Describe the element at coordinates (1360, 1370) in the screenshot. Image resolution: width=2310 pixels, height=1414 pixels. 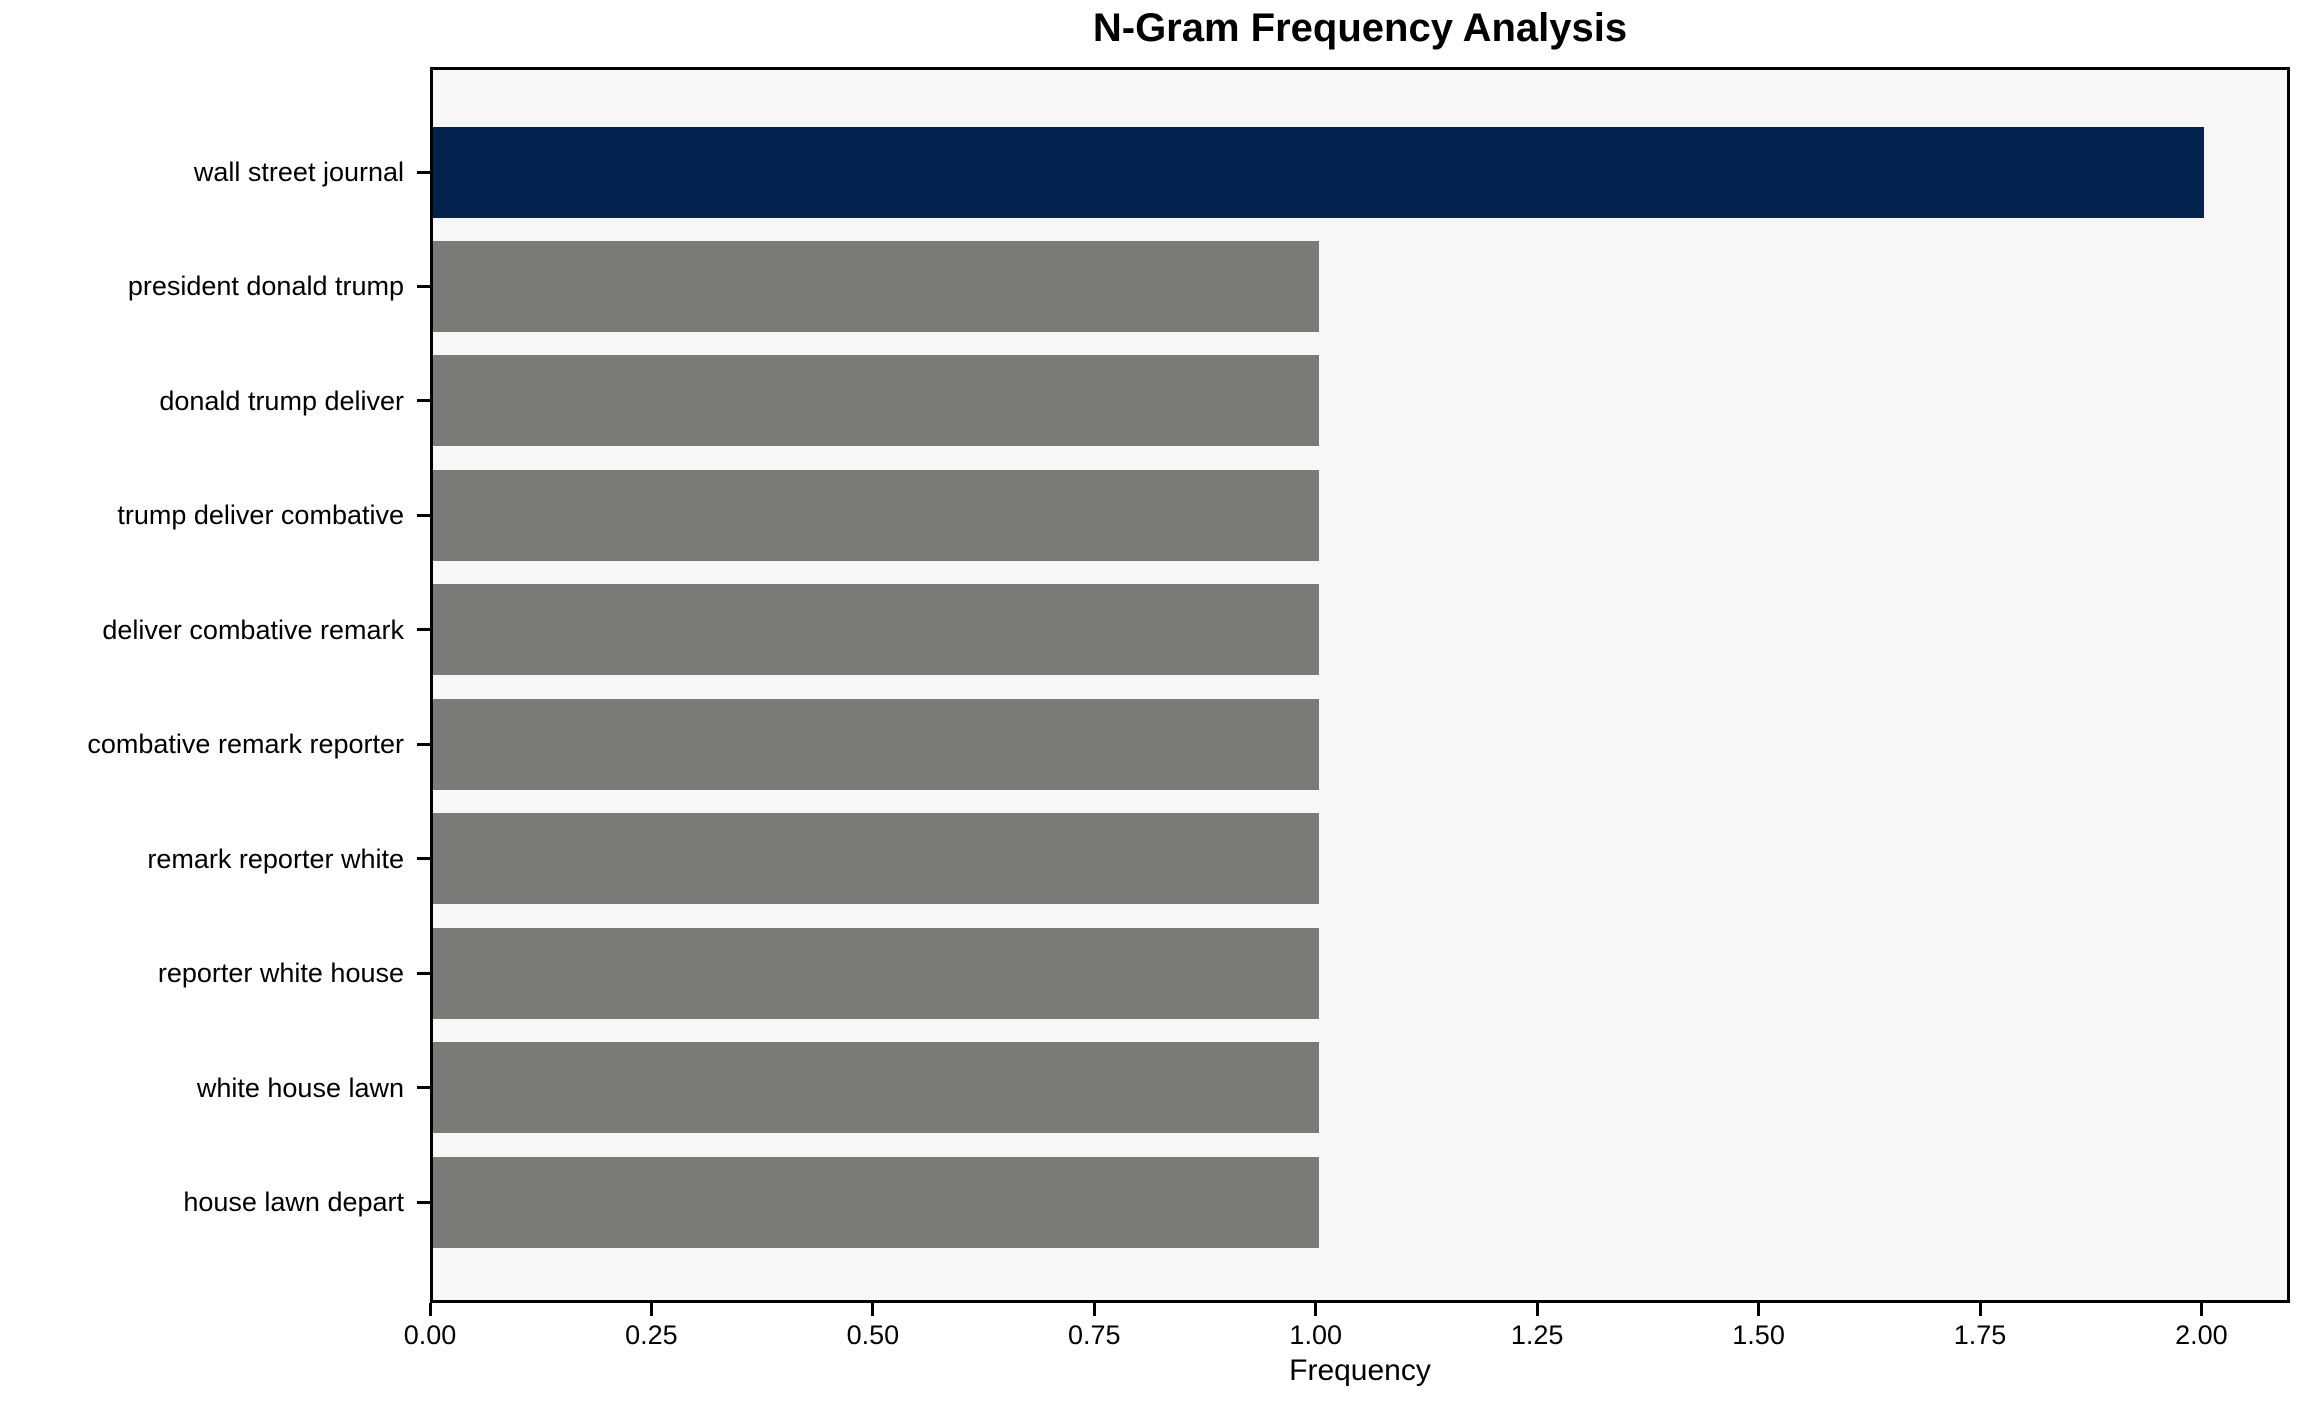
I see `x-axis-label: Frequency` at that location.